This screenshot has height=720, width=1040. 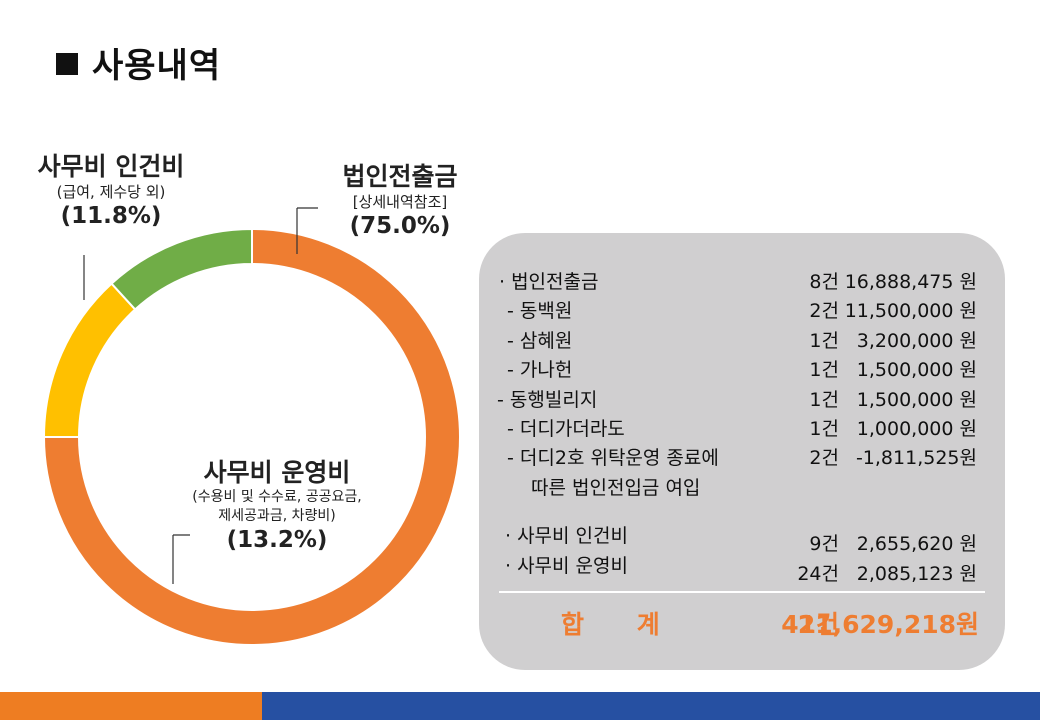 What do you see at coordinates (621, 624) in the screenshot?
I see `total-label: 합 계` at bounding box center [621, 624].